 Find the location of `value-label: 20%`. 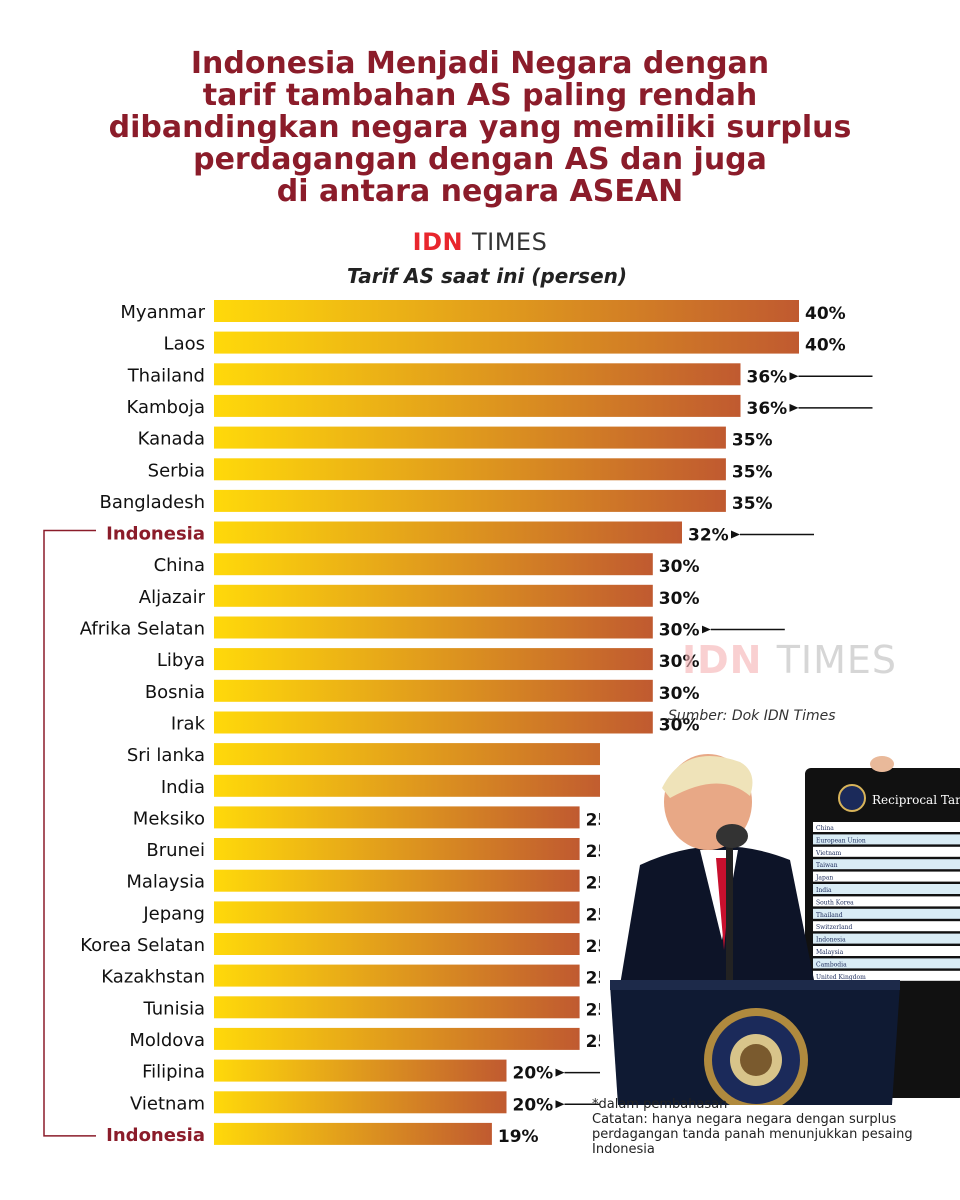

value-label: 20% is located at coordinates (533, 1074).